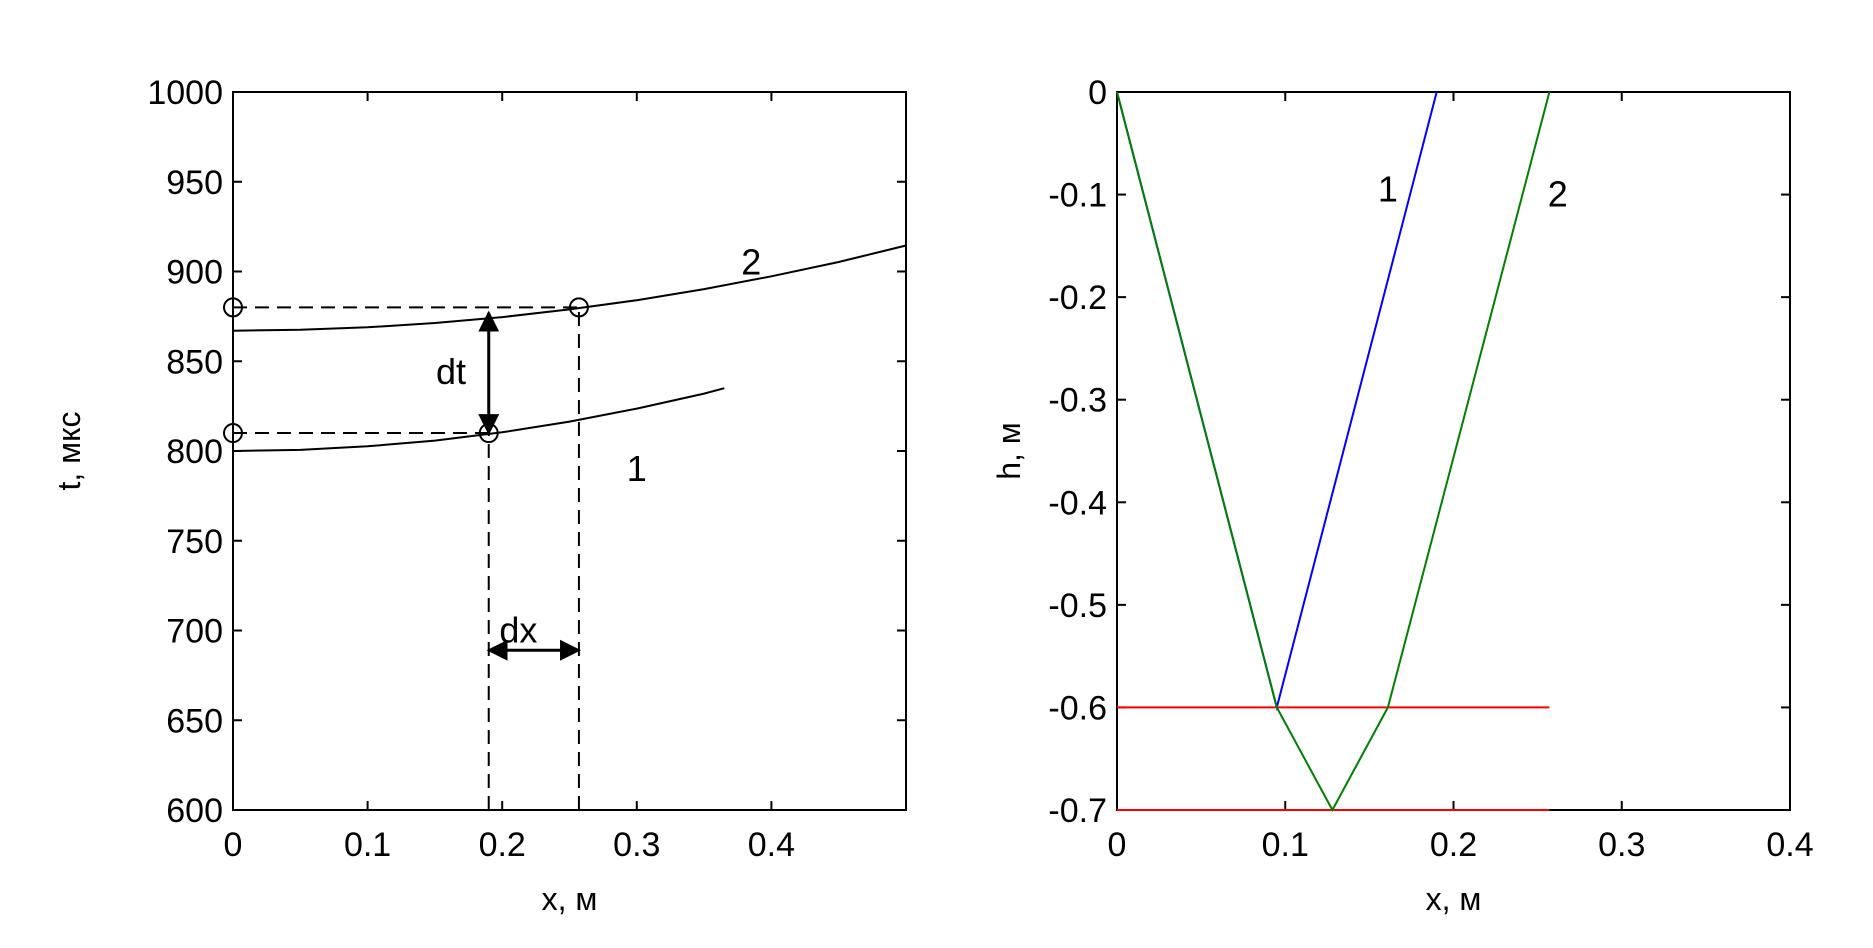 This screenshot has width=1873, height=948. Describe the element at coordinates (194, 273) in the screenshot. I see `y-tick-label: 900` at that location.